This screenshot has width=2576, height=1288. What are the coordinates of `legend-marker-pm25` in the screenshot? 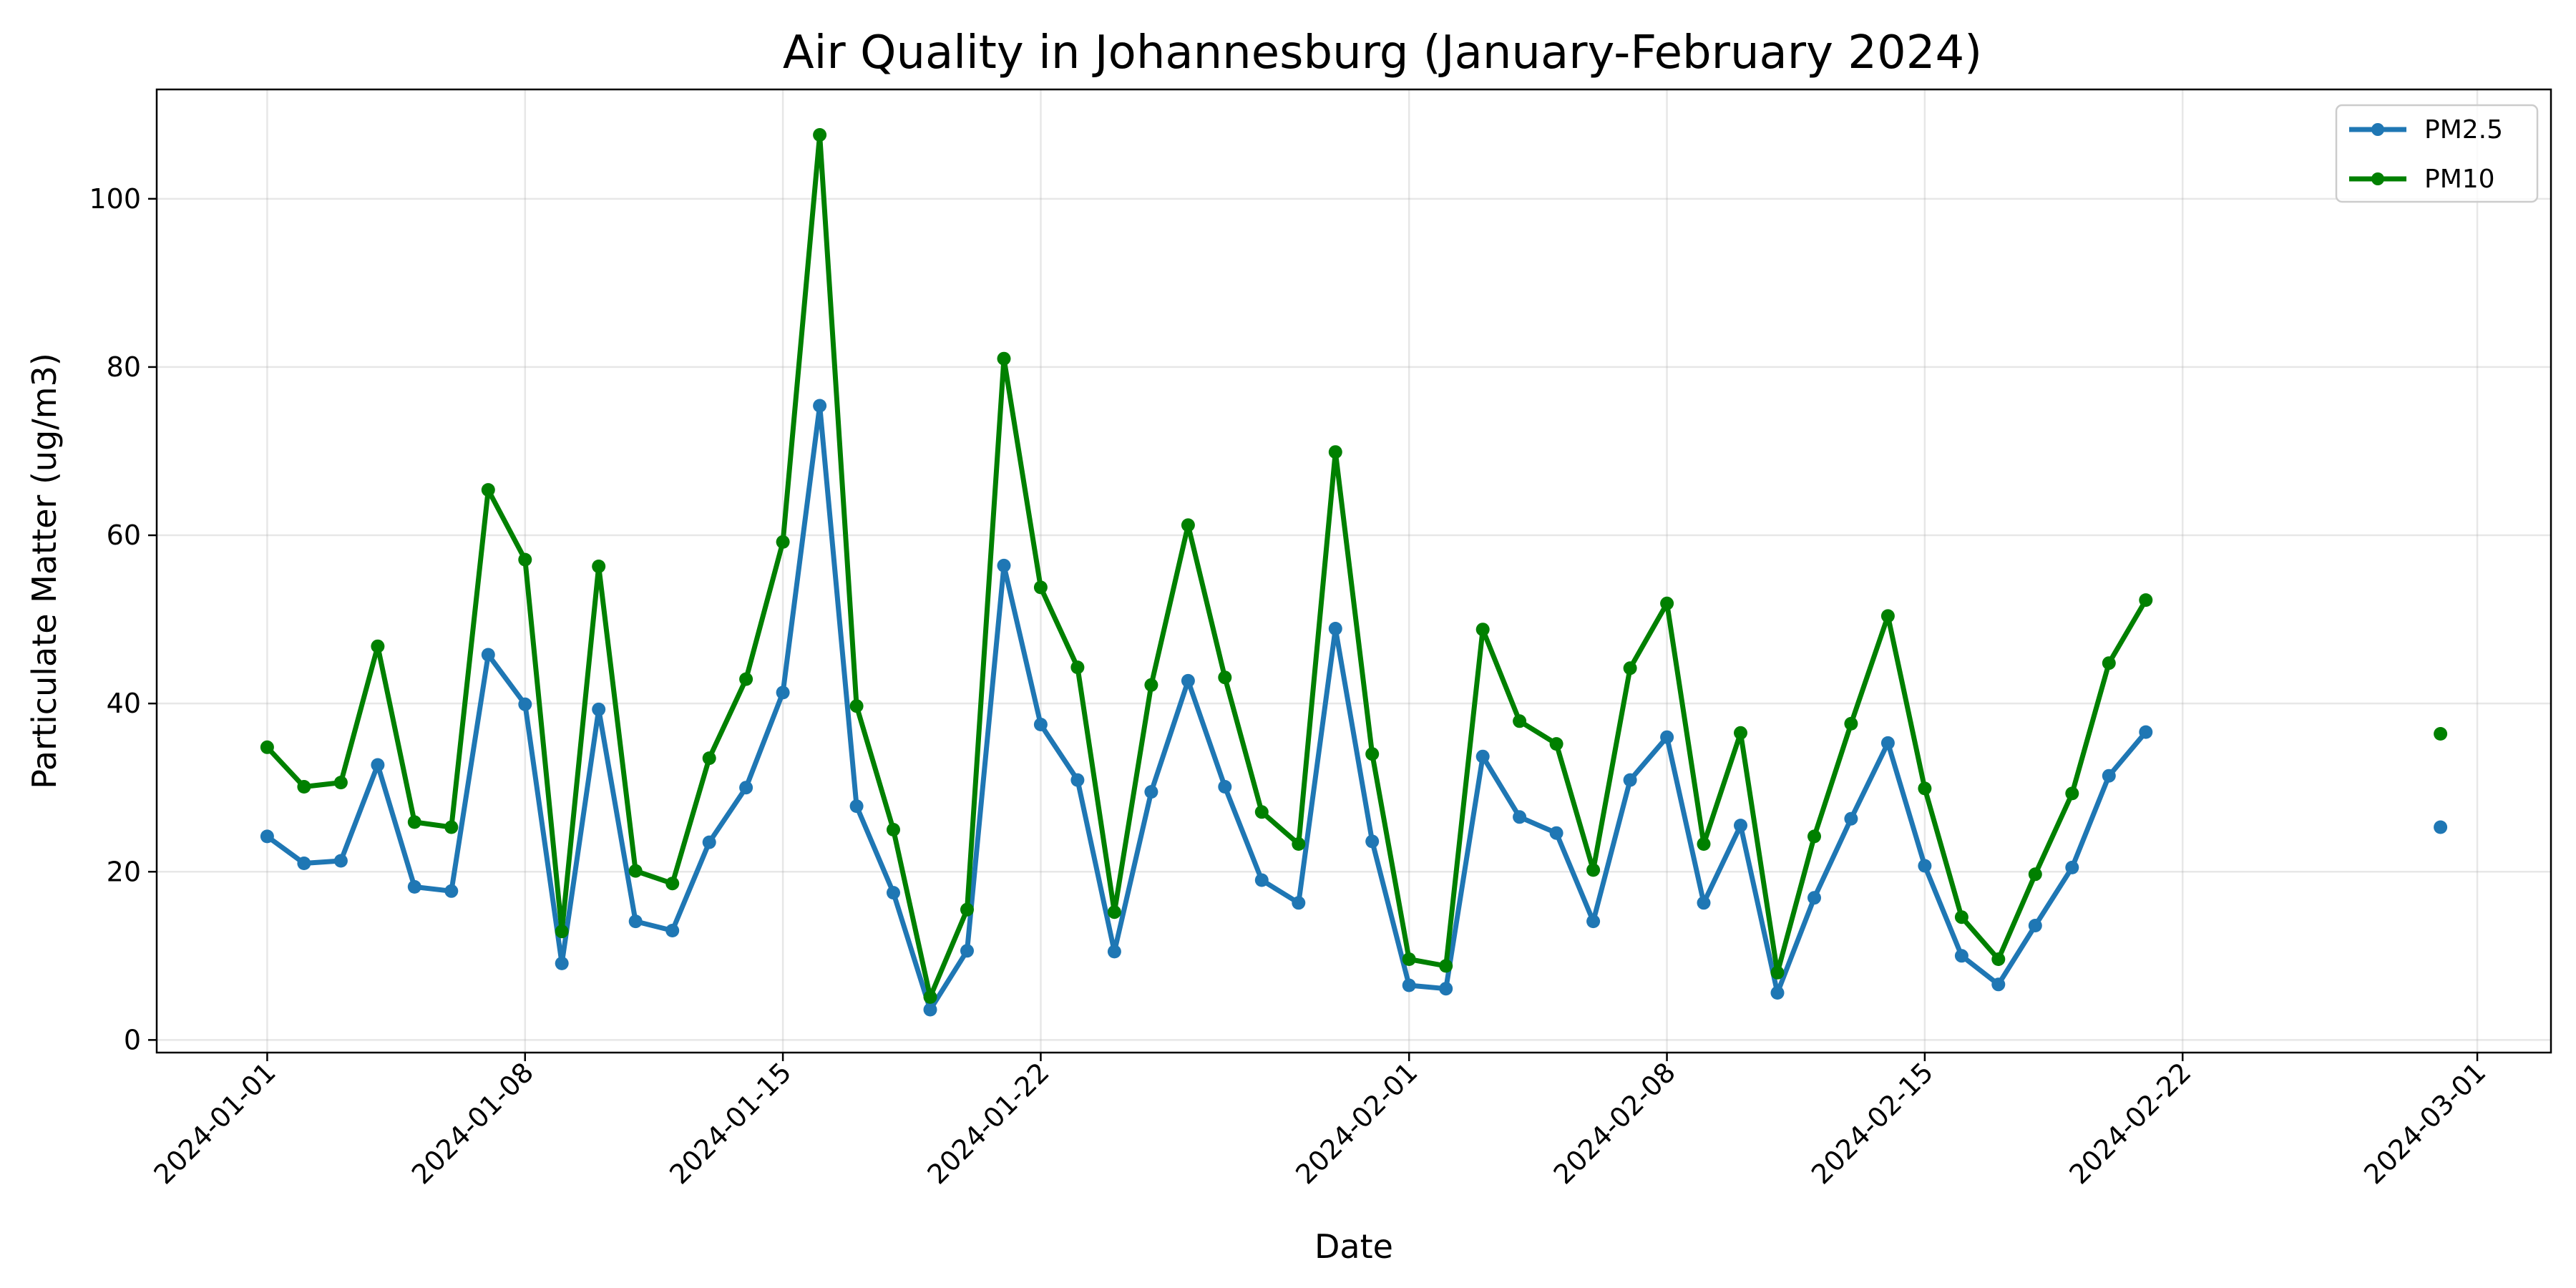 It's located at (2377, 129).